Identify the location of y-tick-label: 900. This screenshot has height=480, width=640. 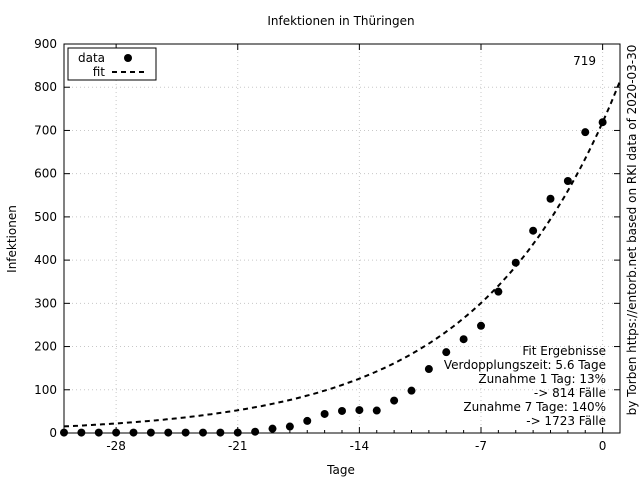
(45, 44).